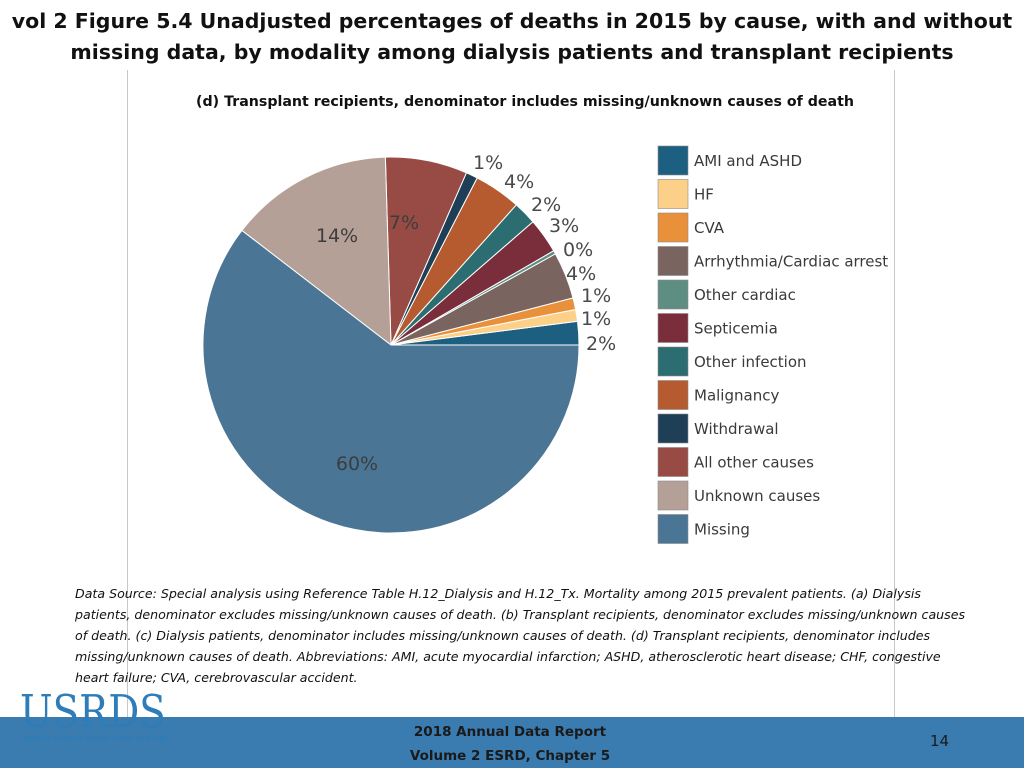 The image size is (1024, 768). Describe the element at coordinates (673, 361) in the screenshot. I see `legend-swatch-other-infection` at that location.